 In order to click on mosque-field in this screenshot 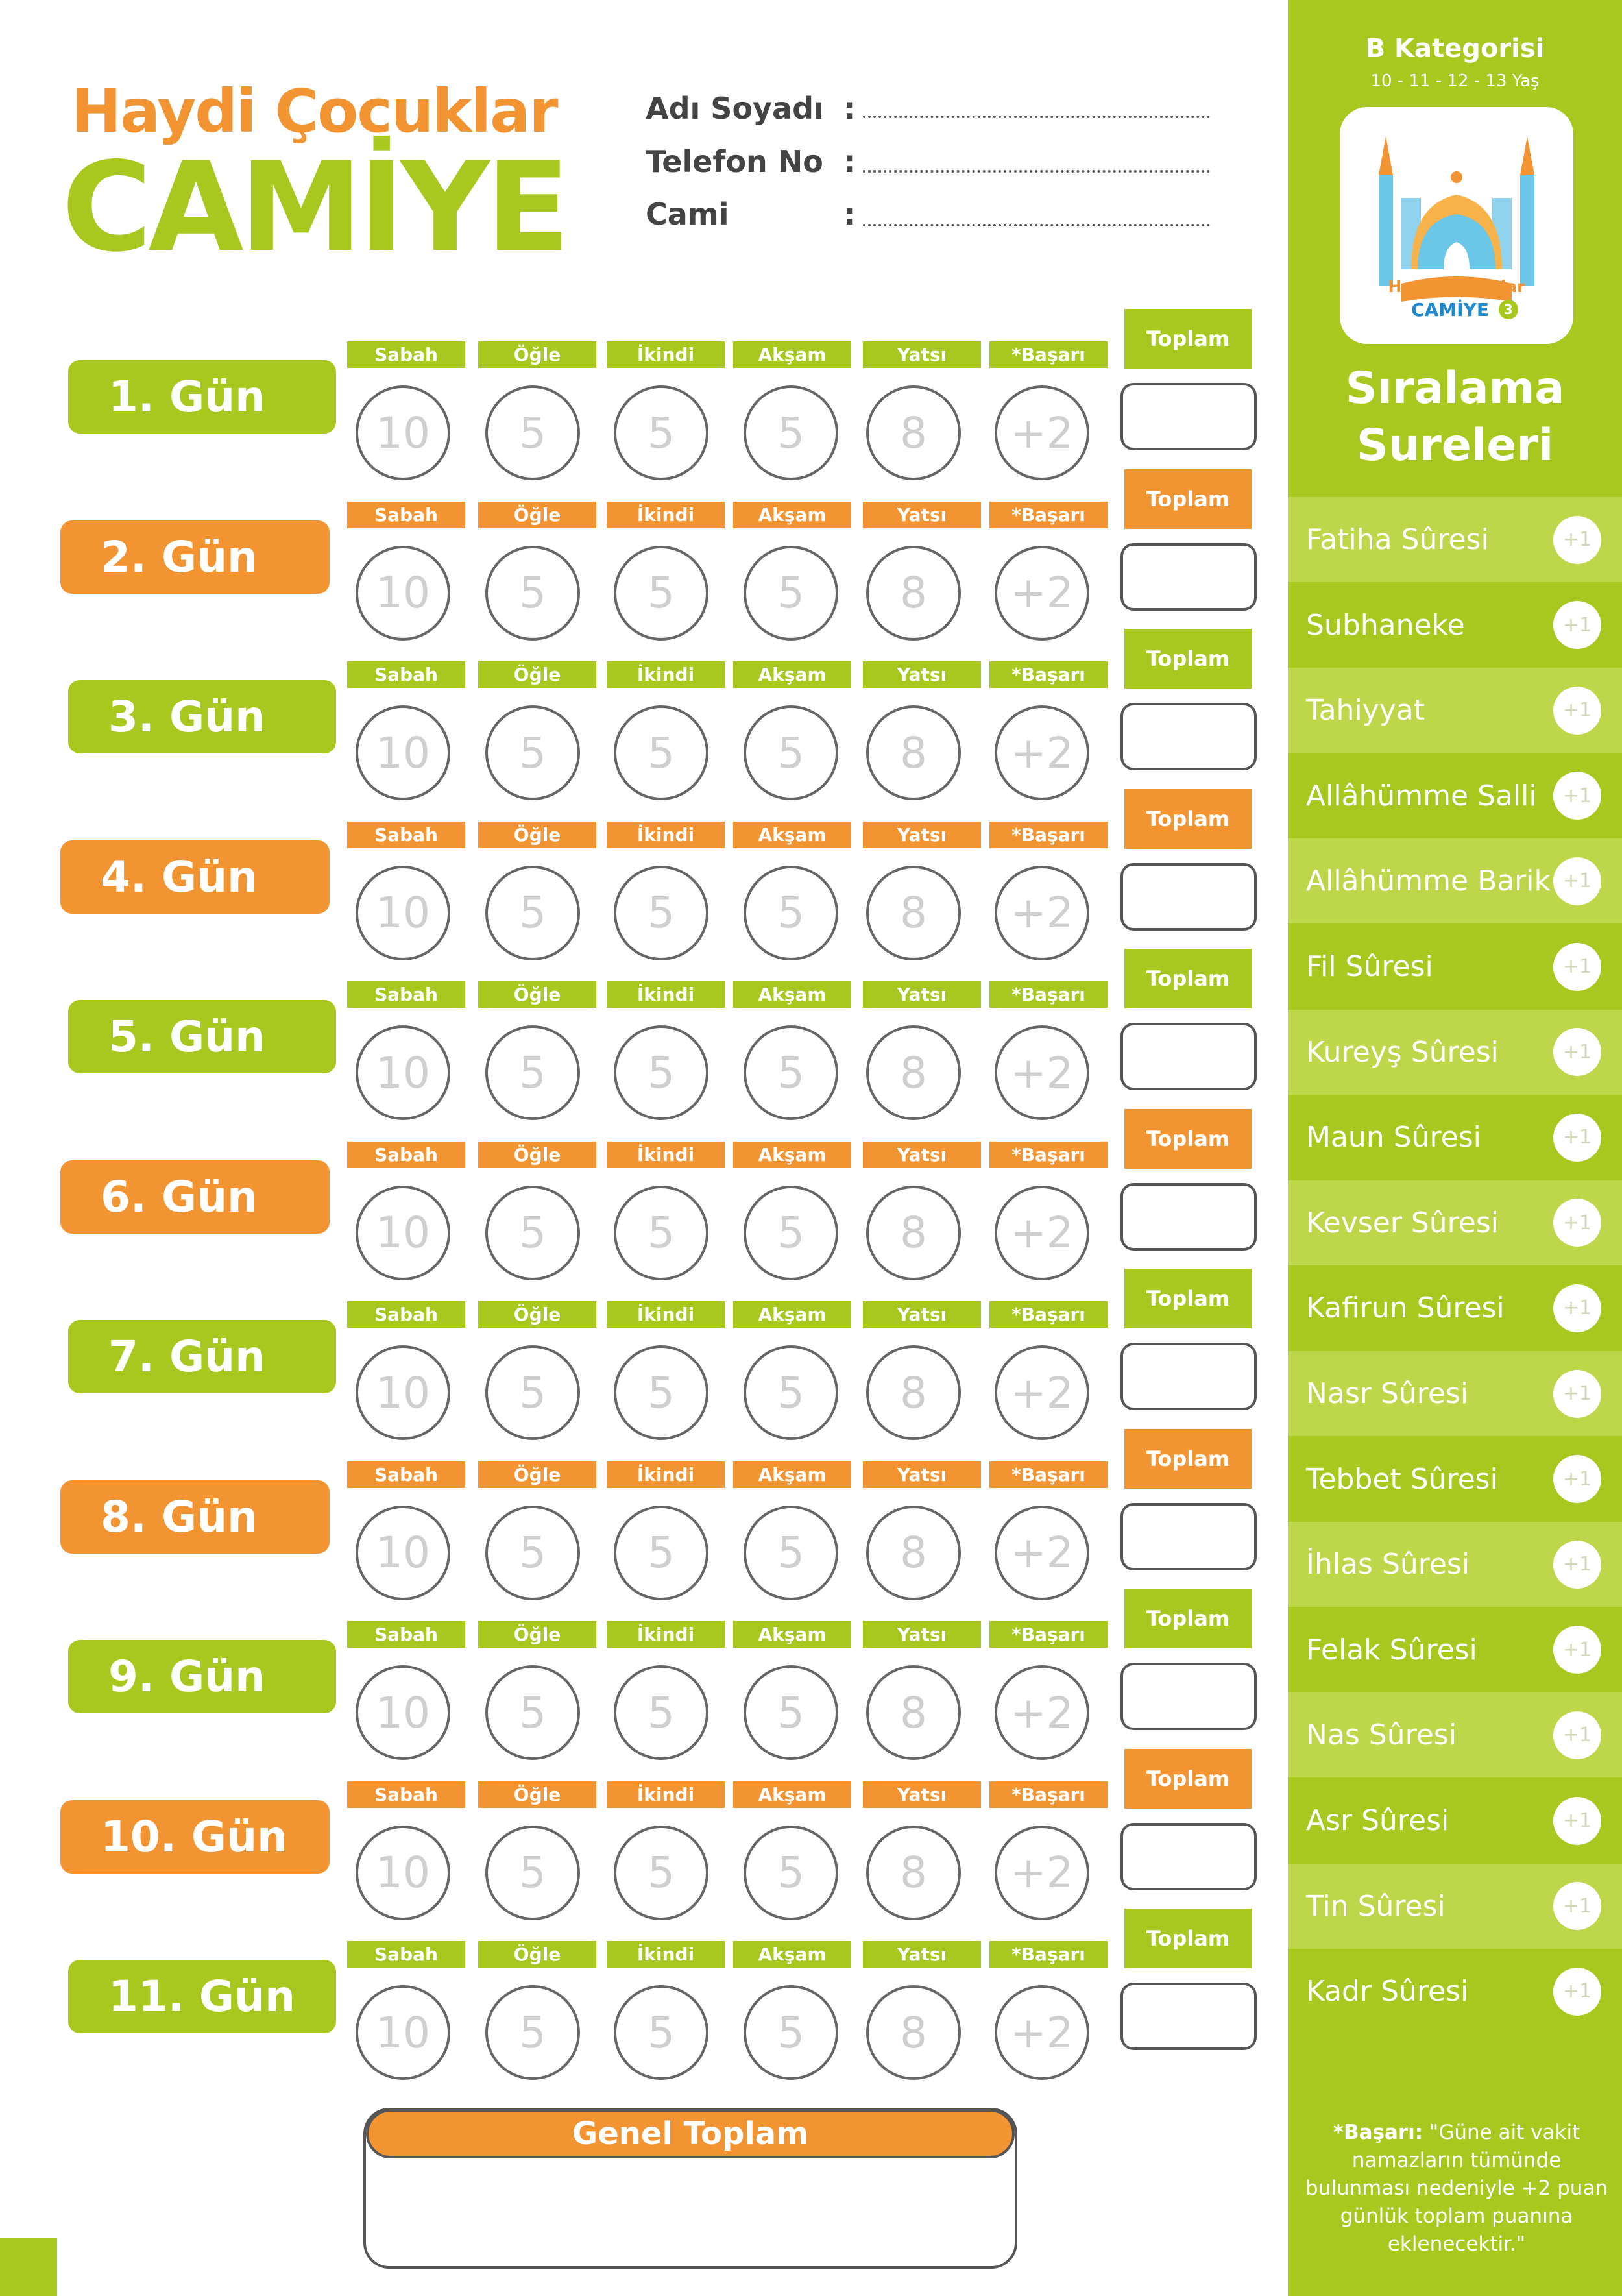, I will do `click(1036, 225)`.